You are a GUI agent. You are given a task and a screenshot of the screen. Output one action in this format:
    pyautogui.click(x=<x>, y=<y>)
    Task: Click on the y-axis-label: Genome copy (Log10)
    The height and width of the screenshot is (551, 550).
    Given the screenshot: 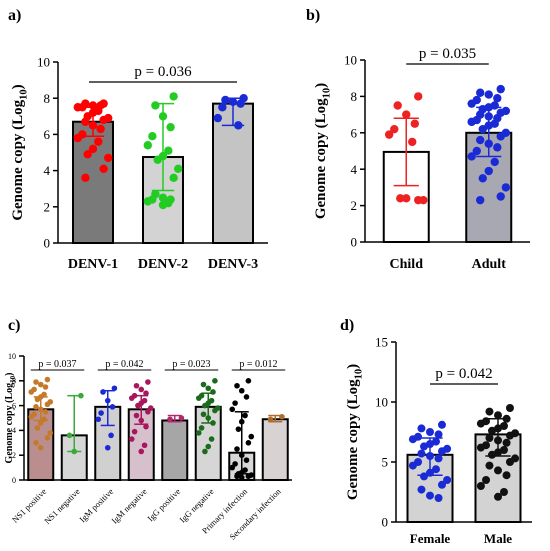 What is the action you would take?
    pyautogui.click(x=20, y=152)
    